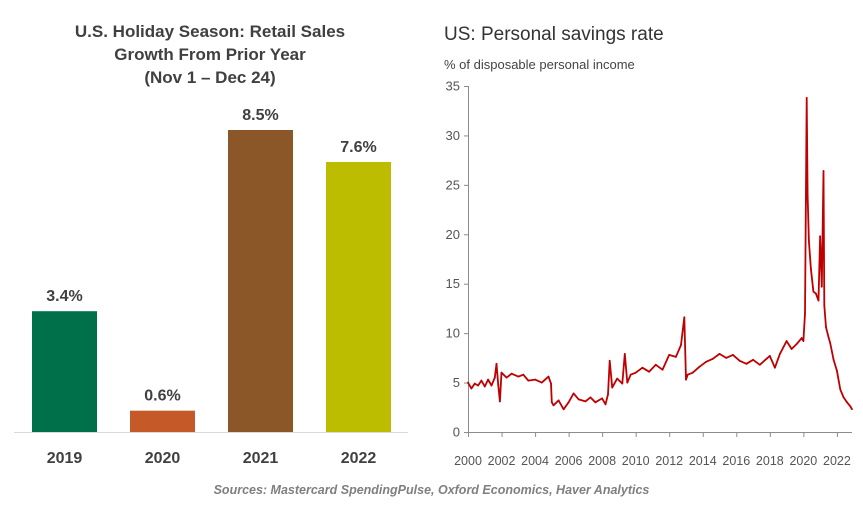 Image resolution: width=863 pixels, height=510 pixels. I want to click on bar-value-label-2020: 0.6%, so click(162, 396).